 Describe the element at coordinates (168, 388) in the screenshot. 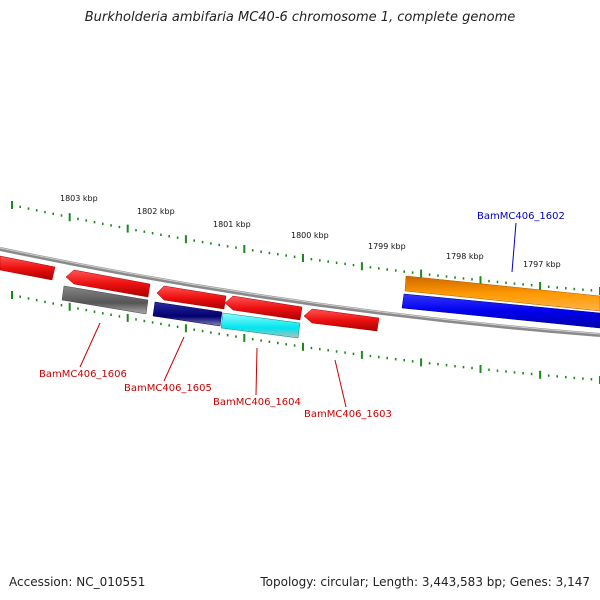

I see `gene-label: BamMC406_1605` at that location.